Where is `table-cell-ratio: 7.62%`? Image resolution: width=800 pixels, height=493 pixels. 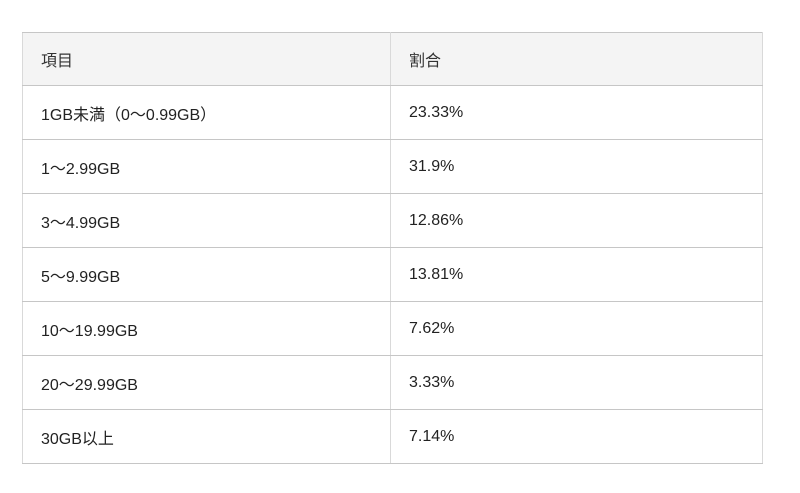 table-cell-ratio: 7.62% is located at coordinates (576, 328).